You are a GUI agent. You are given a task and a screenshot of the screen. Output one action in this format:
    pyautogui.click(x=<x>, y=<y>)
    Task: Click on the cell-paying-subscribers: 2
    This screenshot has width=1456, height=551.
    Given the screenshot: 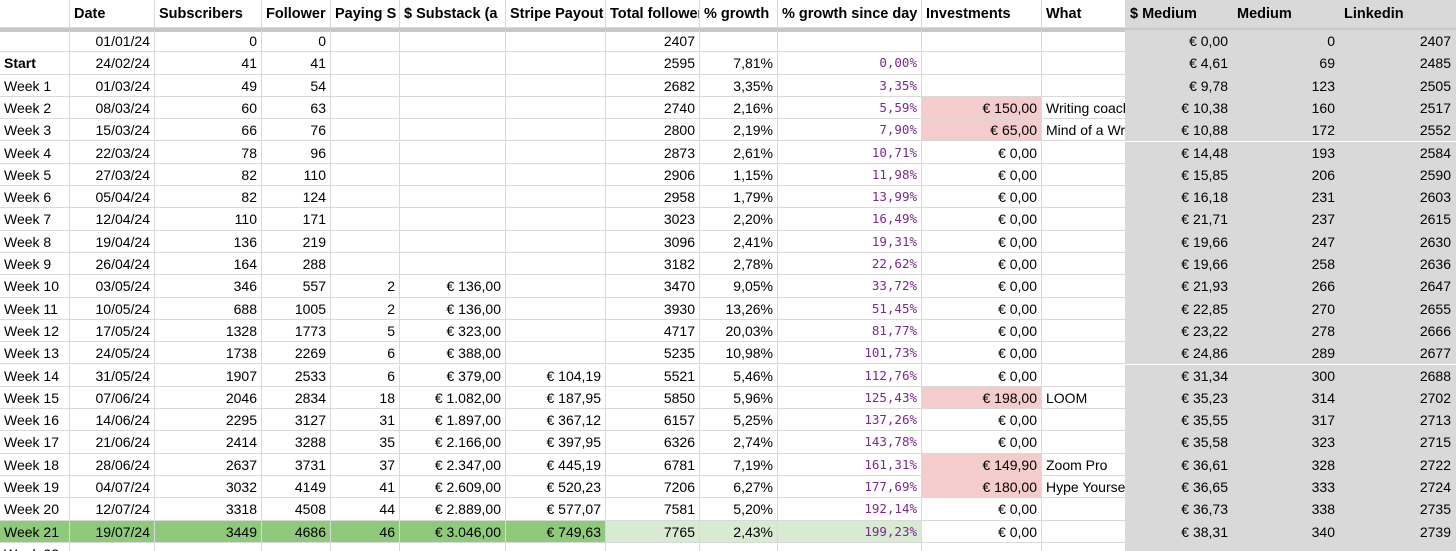 What is the action you would take?
    pyautogui.click(x=365, y=308)
    